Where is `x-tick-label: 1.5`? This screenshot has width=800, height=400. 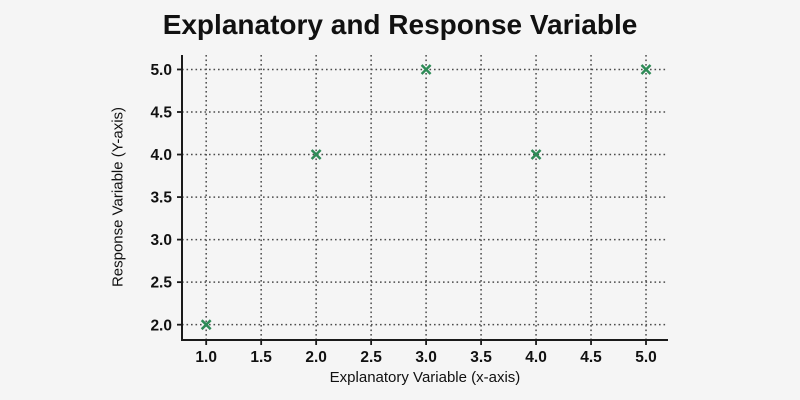
x-tick-label: 1.5 is located at coordinates (261, 357).